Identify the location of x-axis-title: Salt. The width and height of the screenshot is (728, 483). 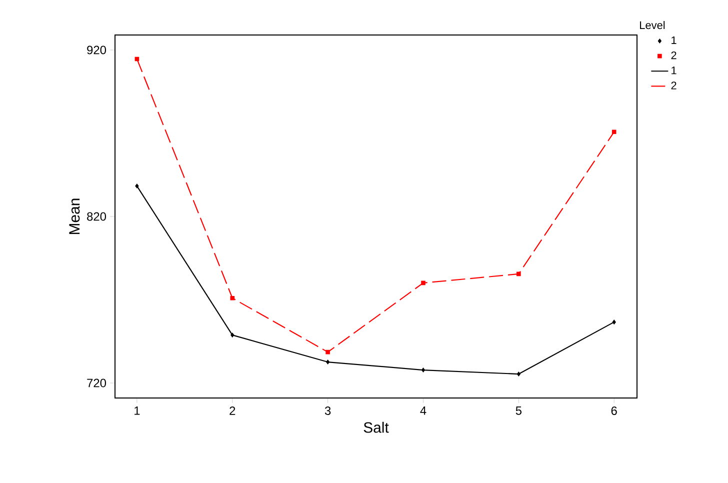
(376, 427).